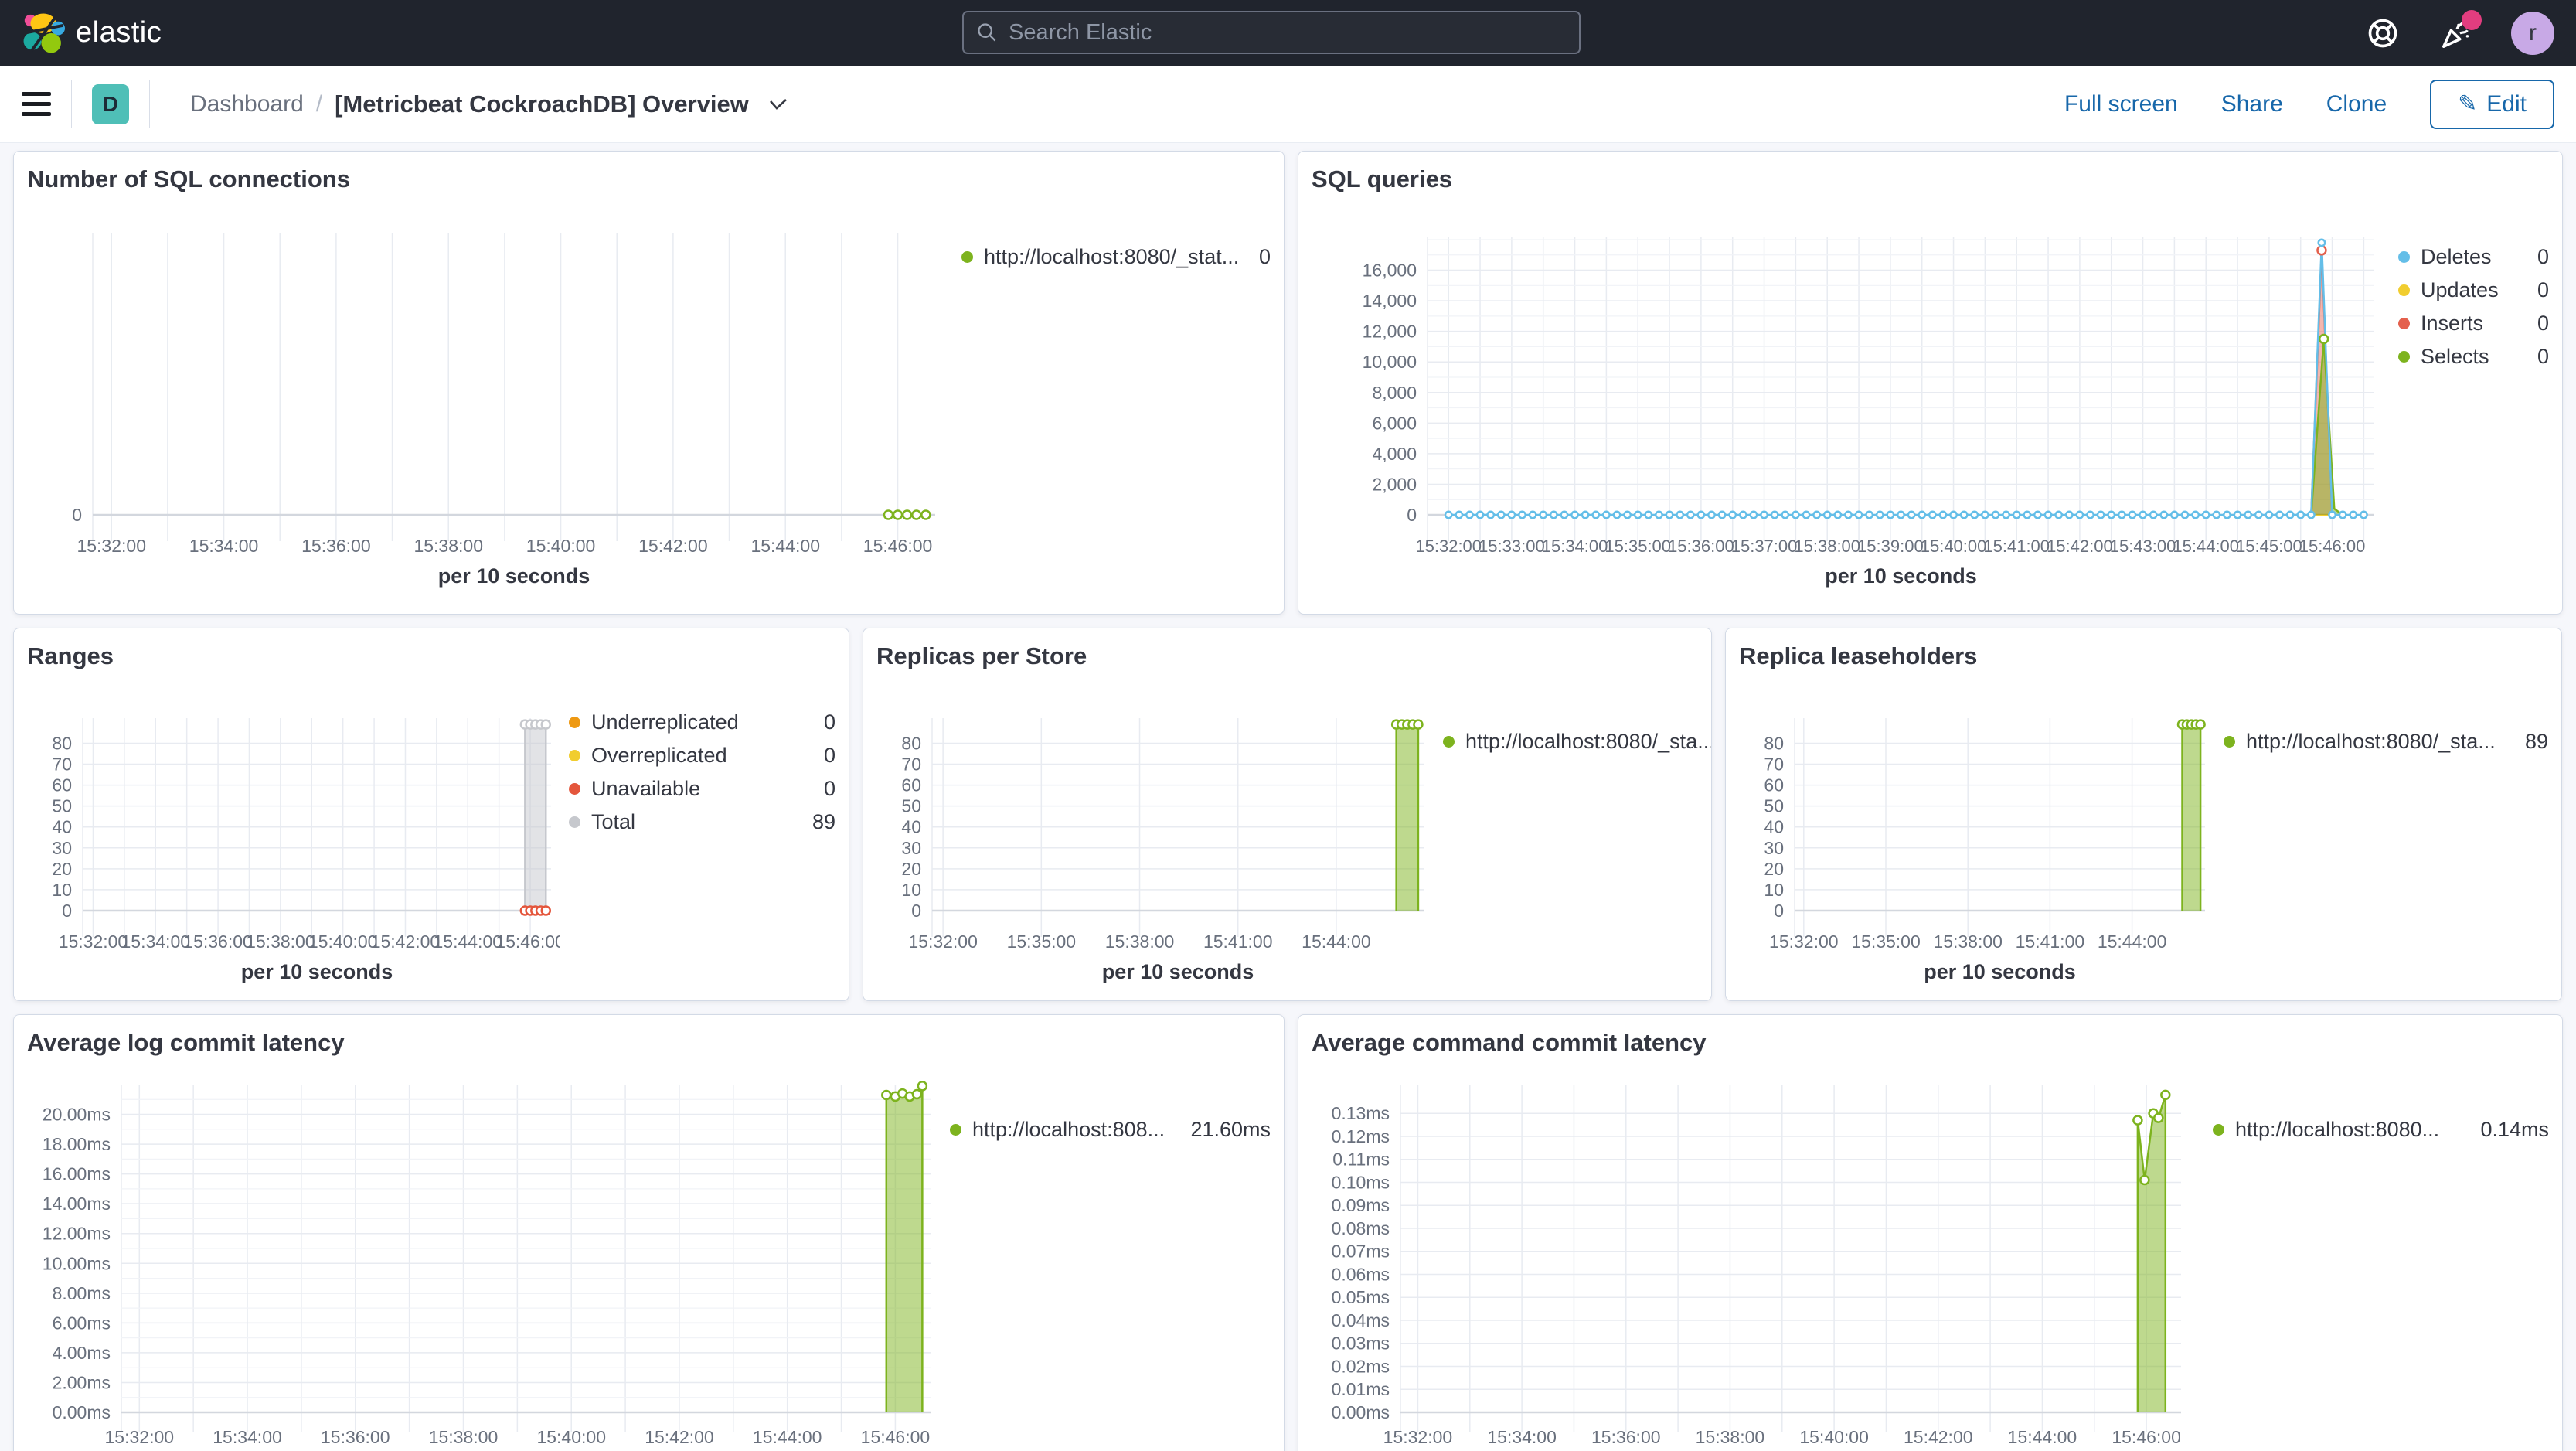 This screenshot has height=1451, width=2576. I want to click on svg-text: 0.09ms, so click(1361, 1206).